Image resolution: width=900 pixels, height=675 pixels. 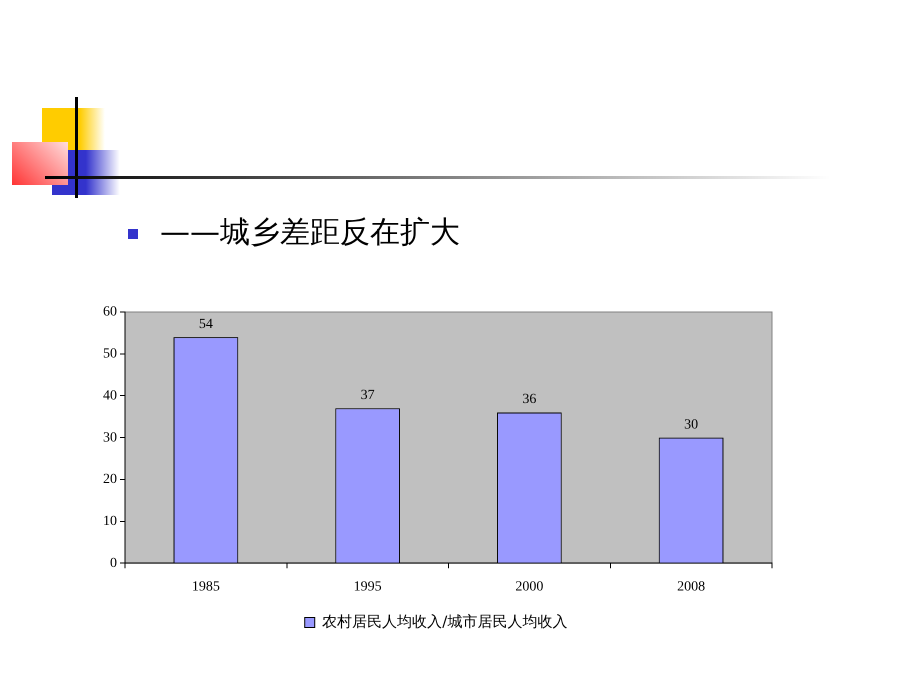 I want to click on data-label: 37, so click(x=367, y=395).